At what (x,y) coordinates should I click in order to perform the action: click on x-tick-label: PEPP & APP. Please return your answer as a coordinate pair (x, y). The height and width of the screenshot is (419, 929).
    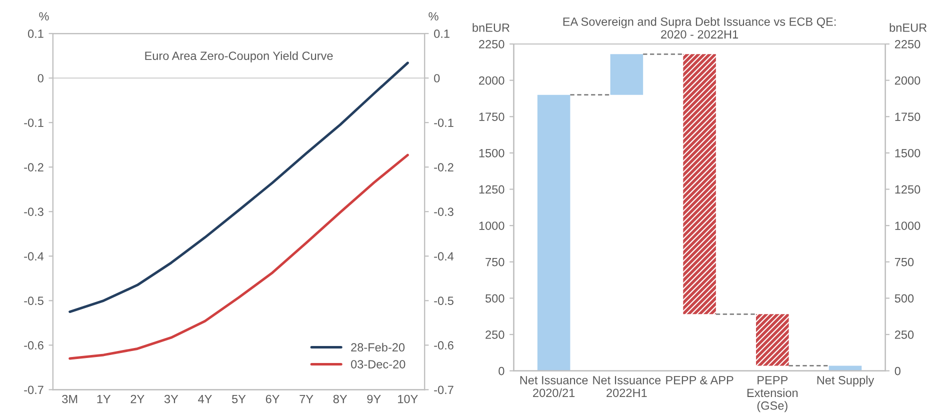
    Looking at the image, I should click on (700, 380).